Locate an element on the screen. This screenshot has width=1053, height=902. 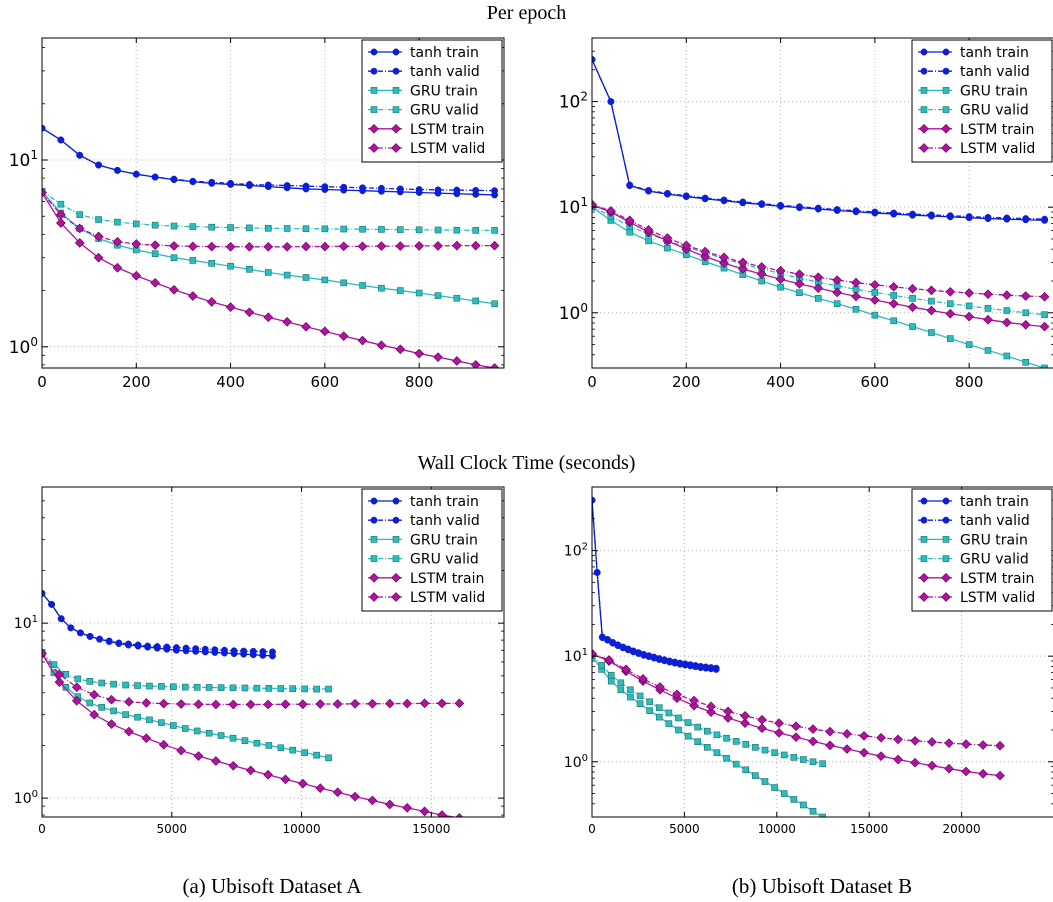
legend-label-tanh-train: tanh train is located at coordinates (994, 53).